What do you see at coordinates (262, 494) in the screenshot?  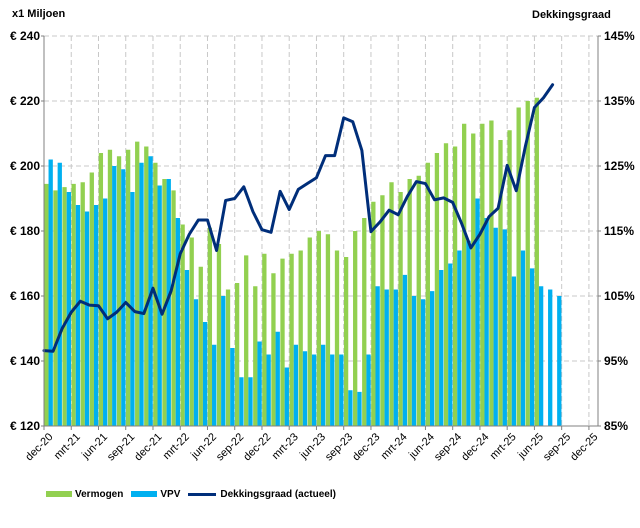 I see `legend-item-dekkingsgraad: Dekkingsgraad (actueel)` at bounding box center [262, 494].